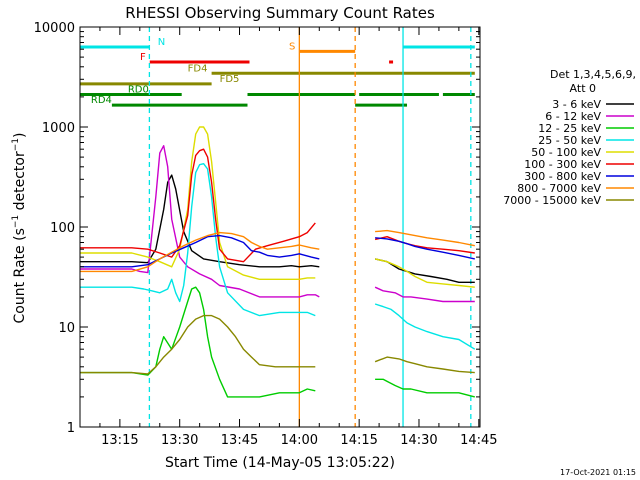 This screenshot has width=640, height=480. I want to click on flag-bar-label: RD0, so click(138, 90).